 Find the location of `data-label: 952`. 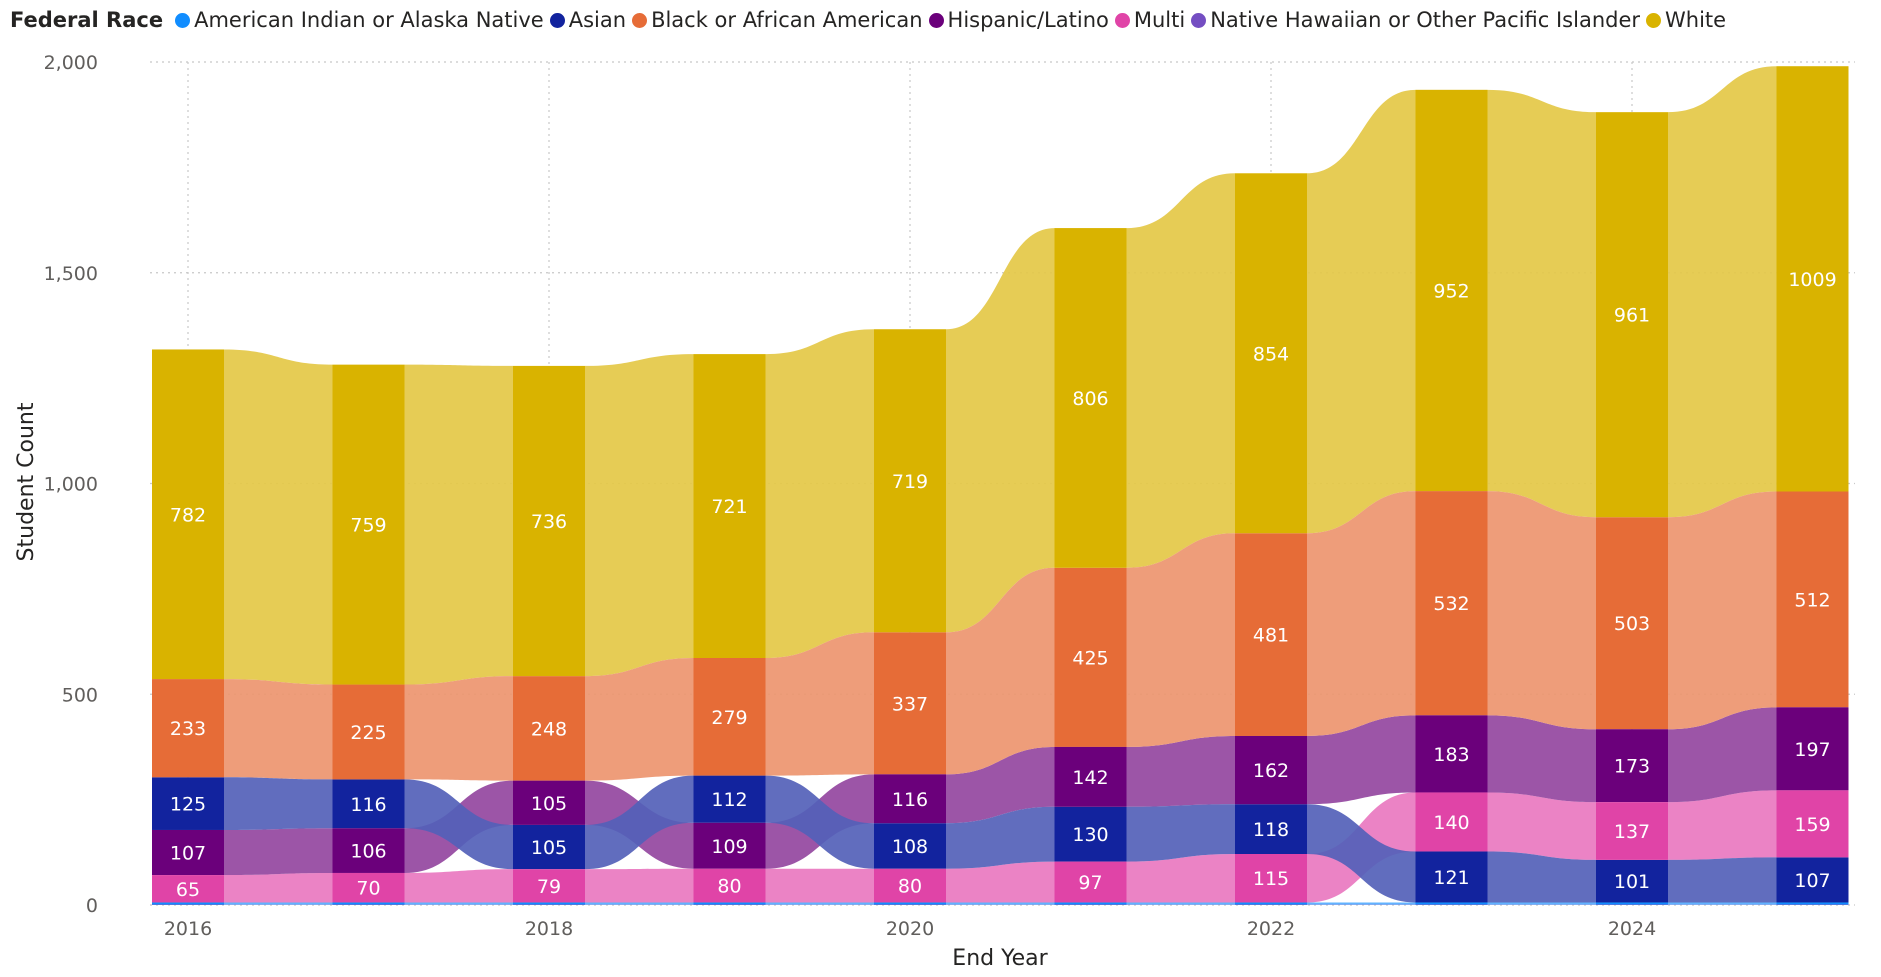

data-label: 952 is located at coordinates (1451, 291).